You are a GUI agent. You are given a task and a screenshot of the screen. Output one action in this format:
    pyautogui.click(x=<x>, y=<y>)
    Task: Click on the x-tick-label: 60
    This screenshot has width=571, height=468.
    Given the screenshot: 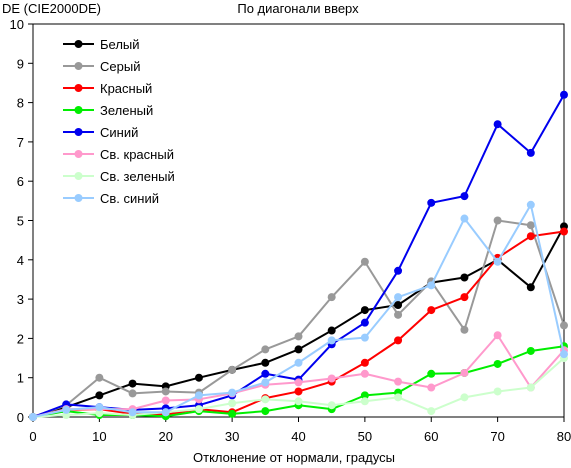 What is the action you would take?
    pyautogui.click(x=431, y=436)
    